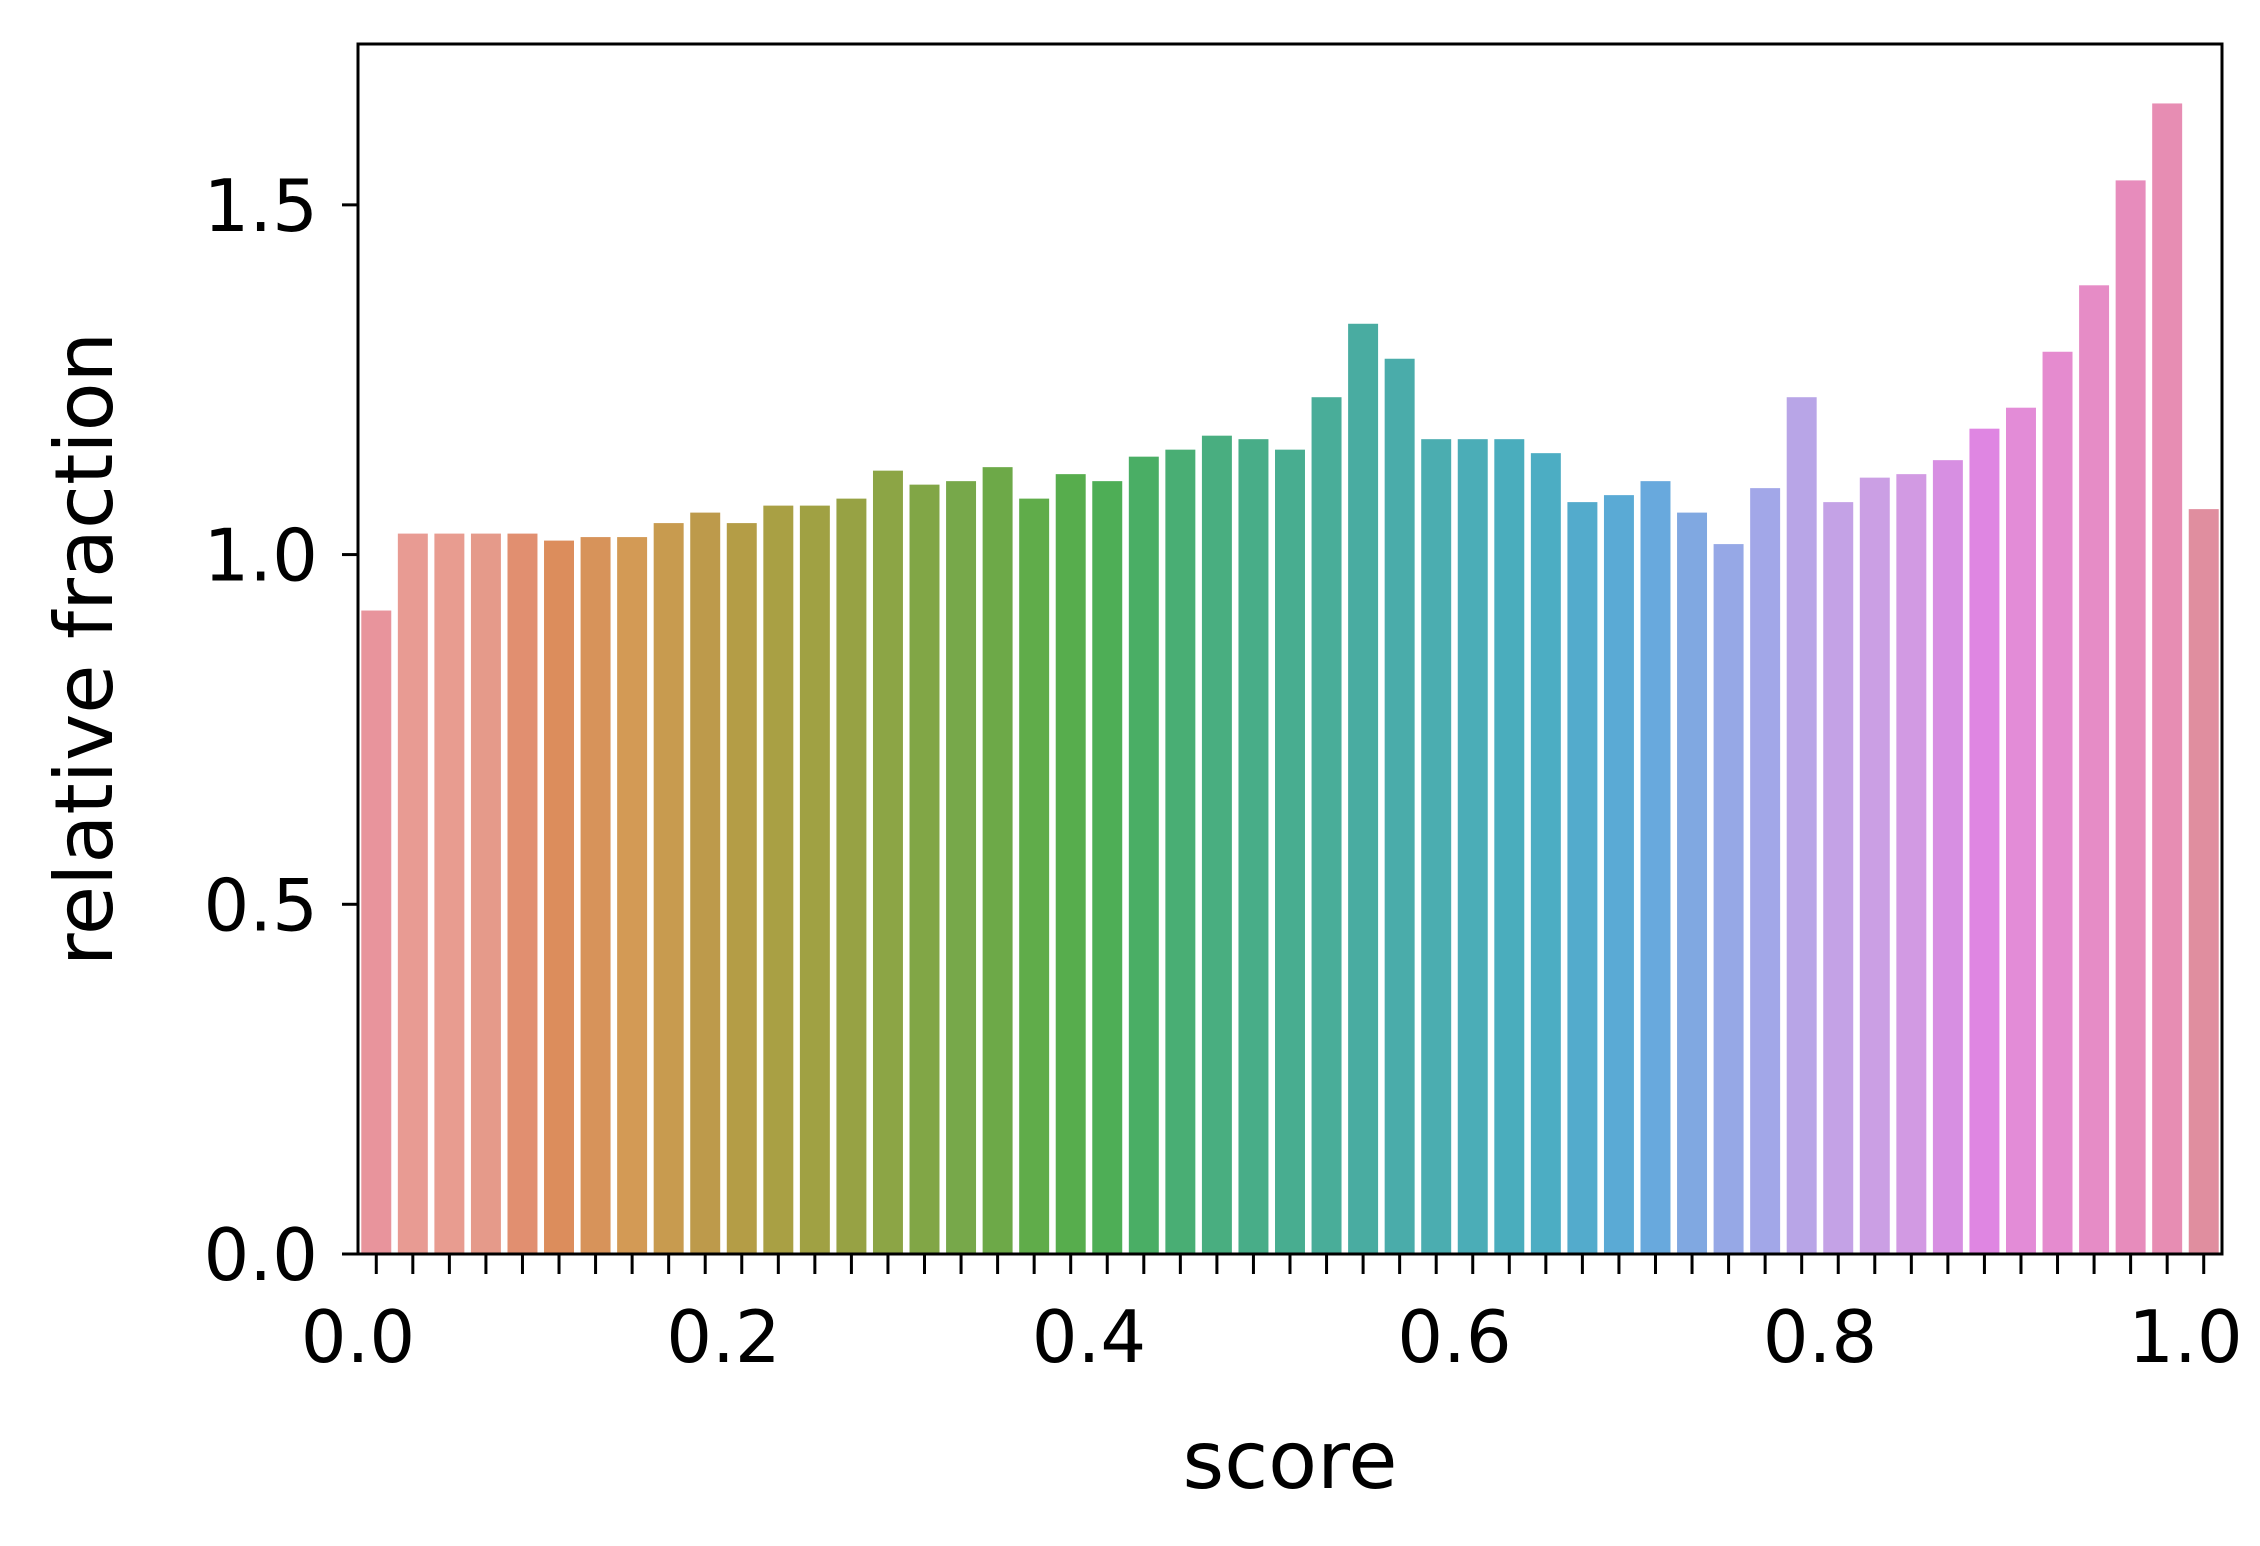 This screenshot has width=2260, height=1546. What do you see at coordinates (358, 1337) in the screenshot?
I see `x-tick-label-0: 0.0` at bounding box center [358, 1337].